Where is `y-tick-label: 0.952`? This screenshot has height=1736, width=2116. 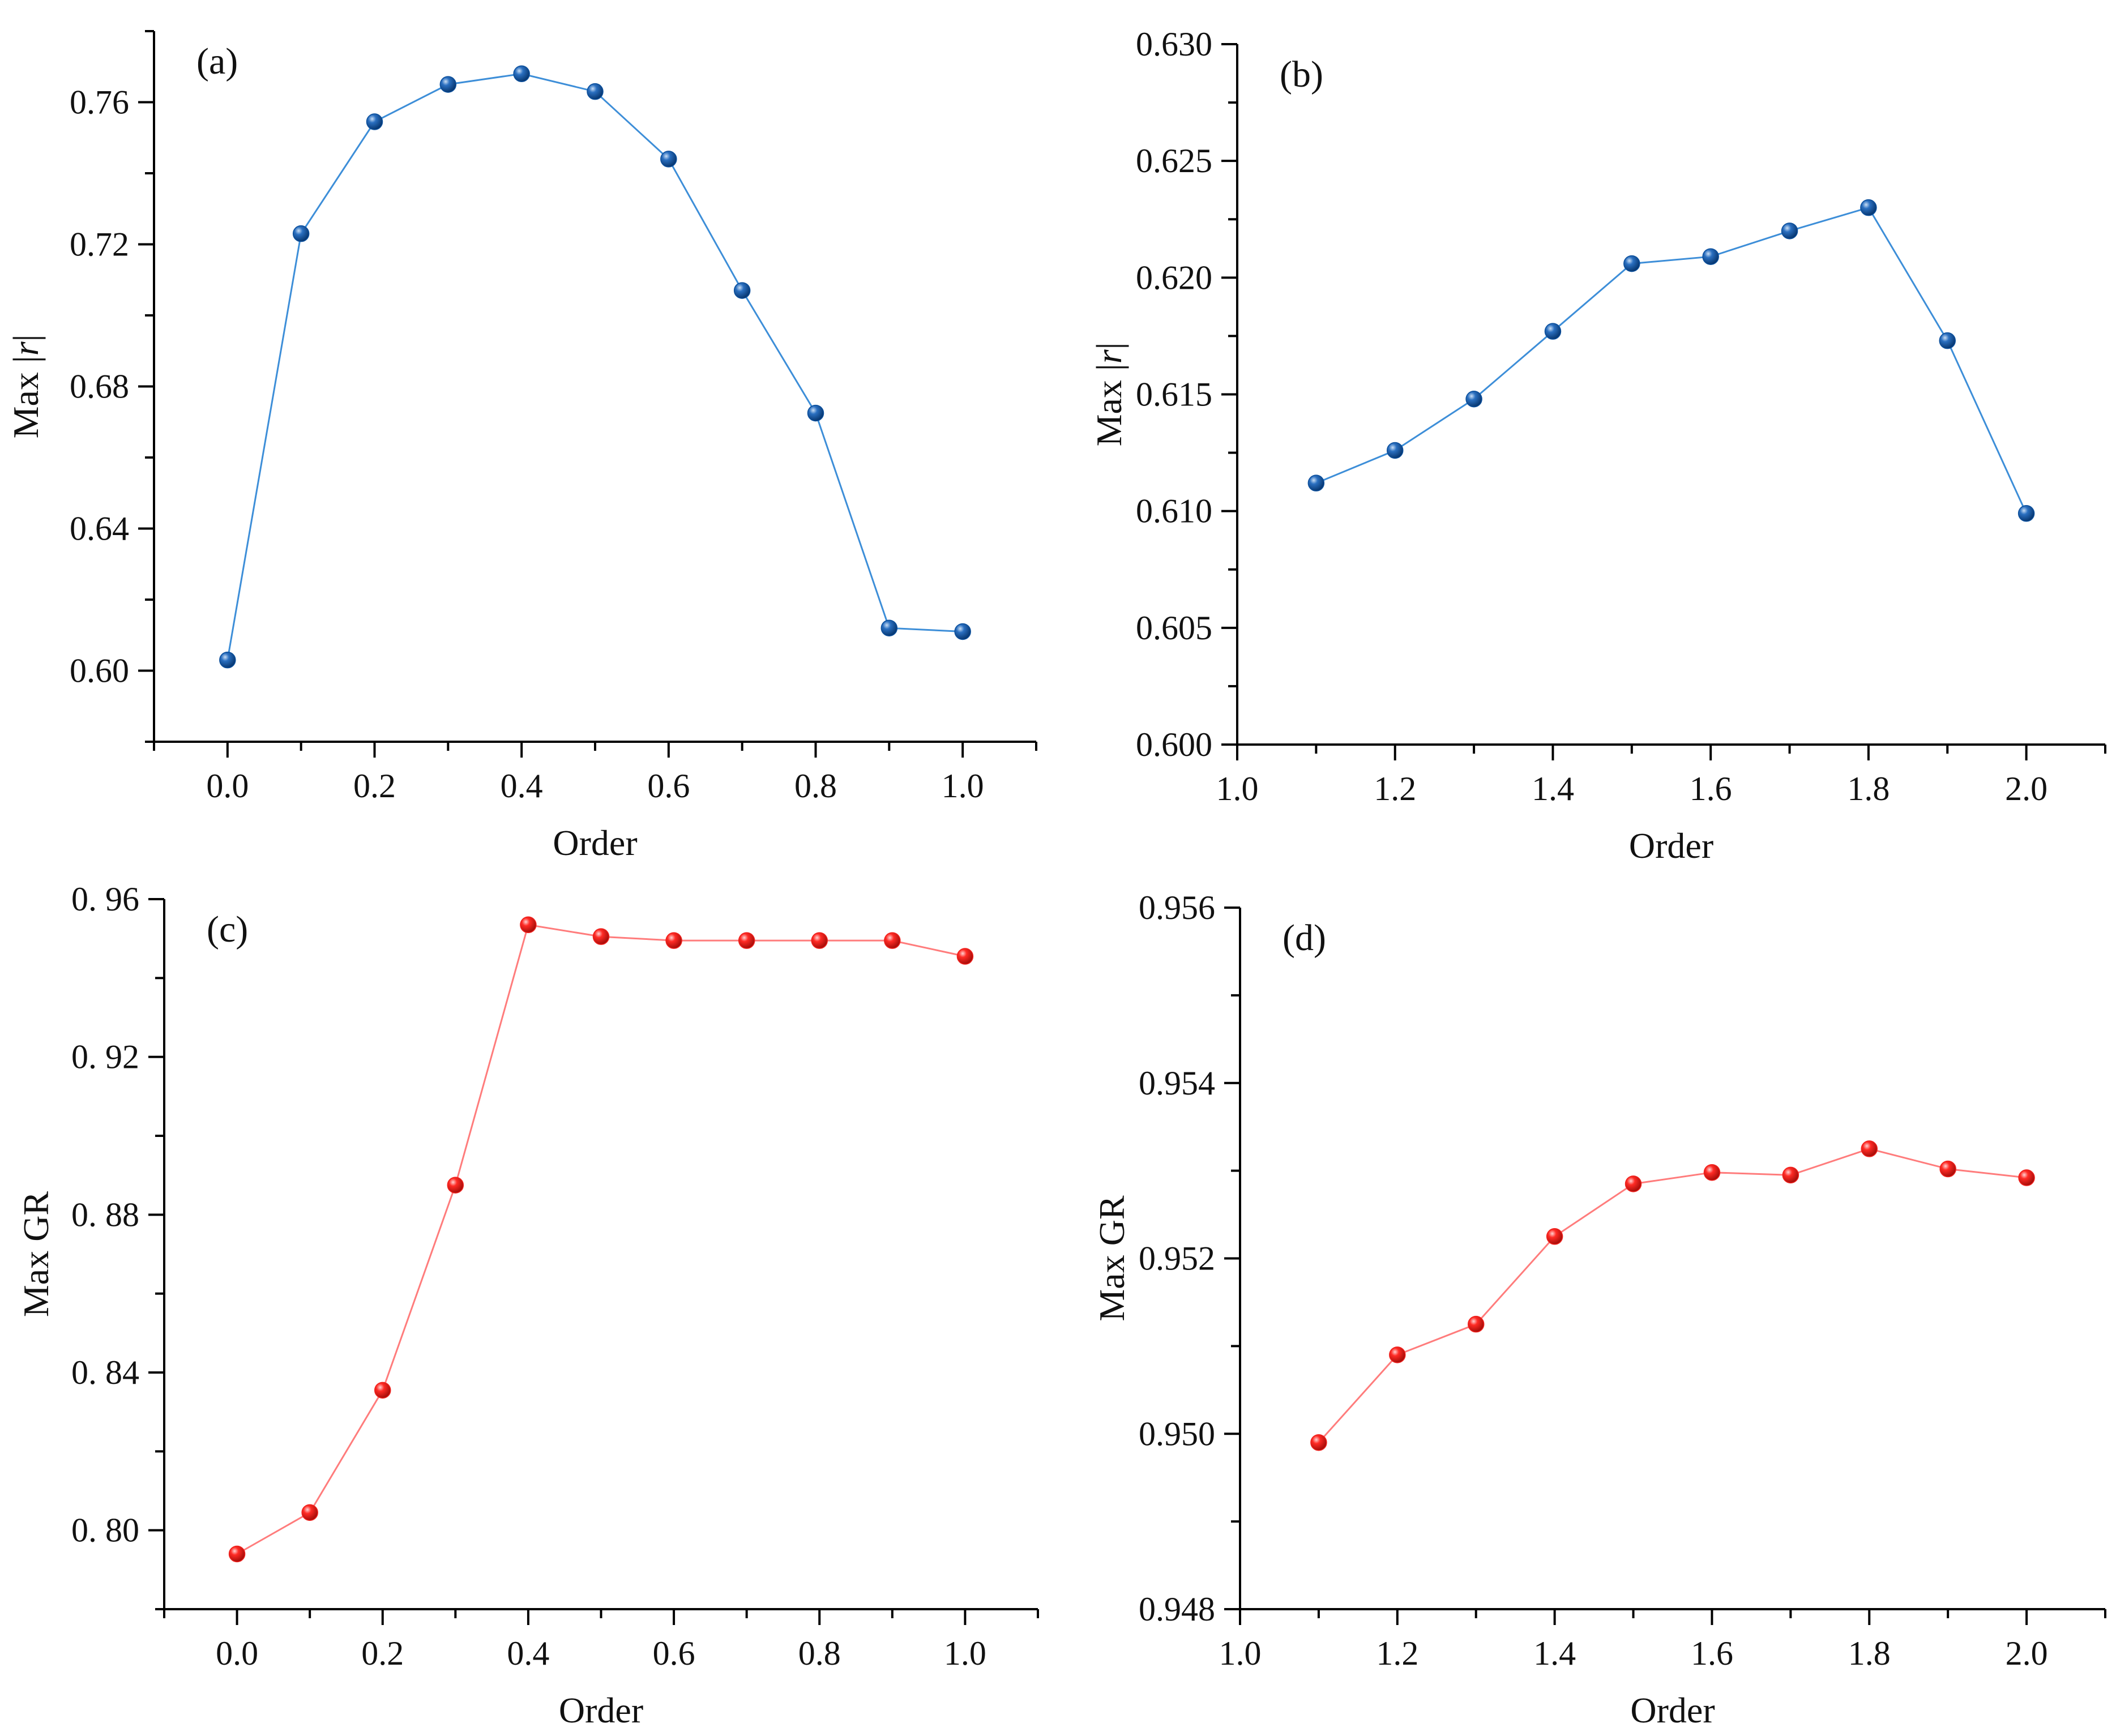 y-tick-label: 0.952 is located at coordinates (1177, 1258).